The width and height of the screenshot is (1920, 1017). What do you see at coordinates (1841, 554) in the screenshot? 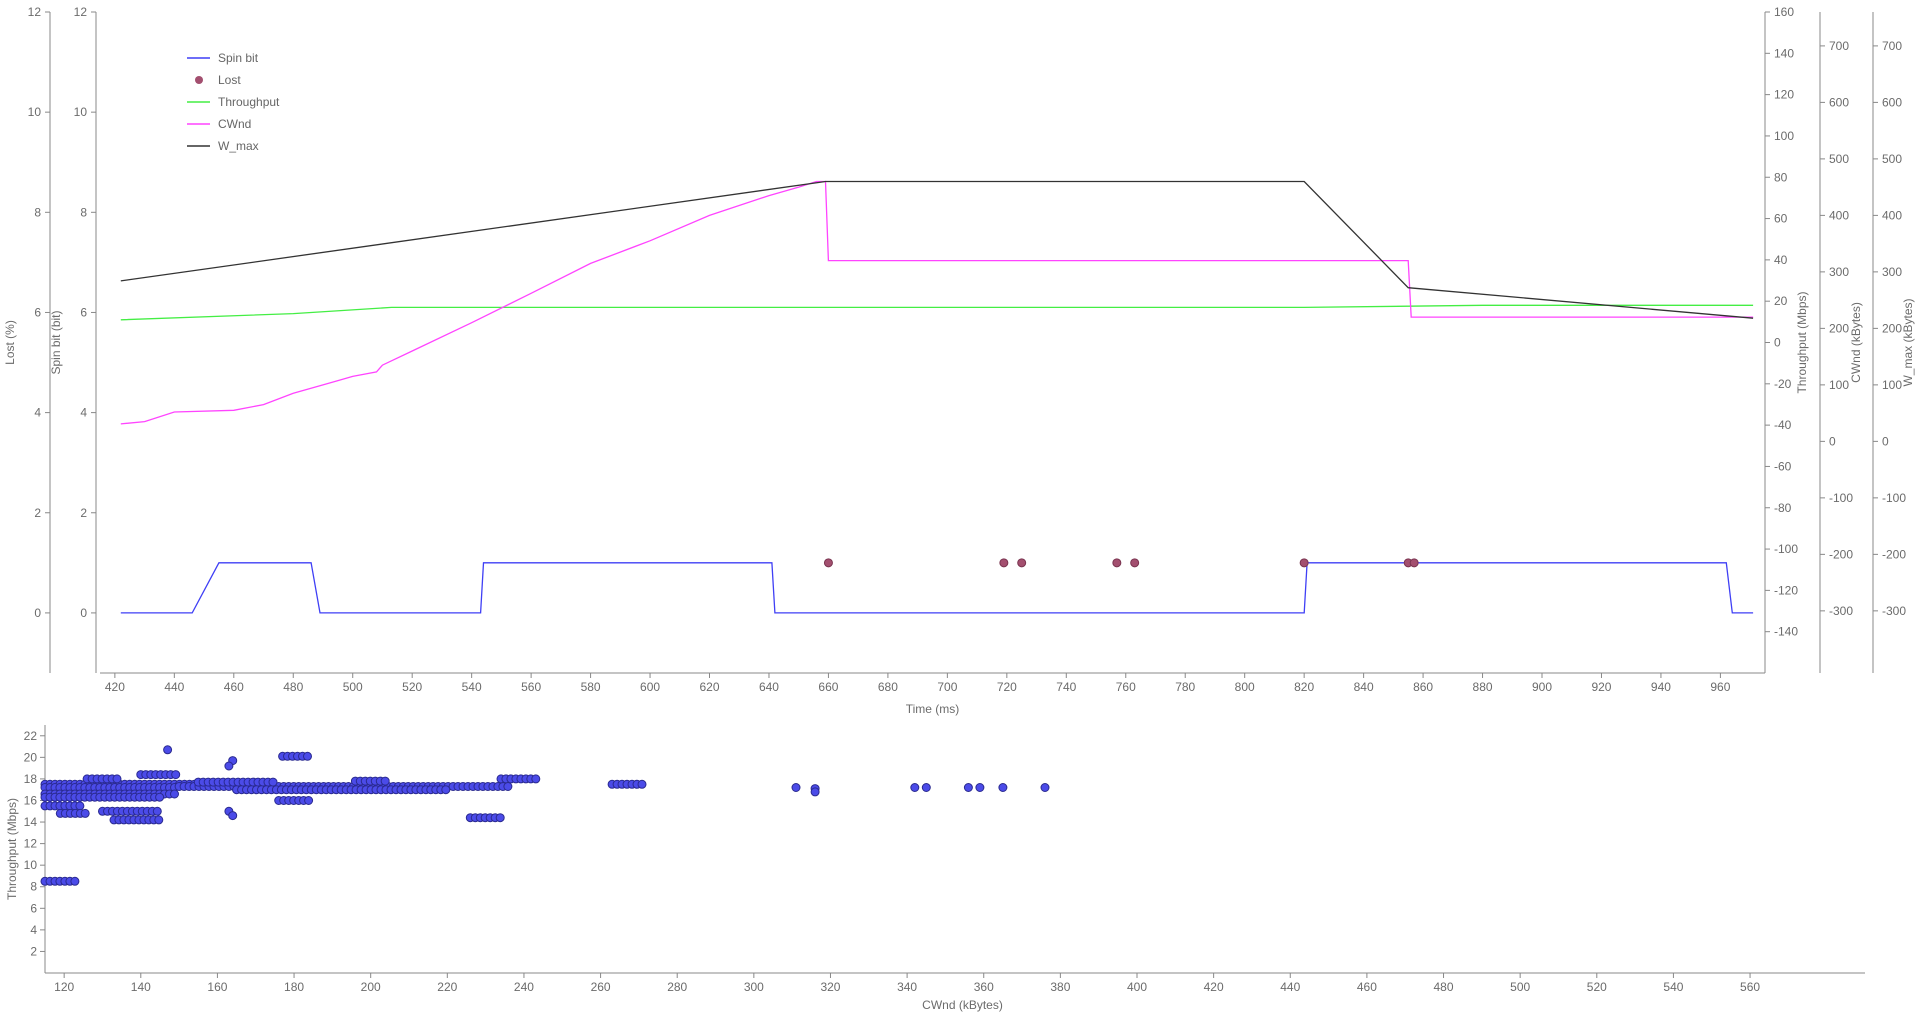
I see `cwnd-tick-label: -200` at bounding box center [1841, 554].